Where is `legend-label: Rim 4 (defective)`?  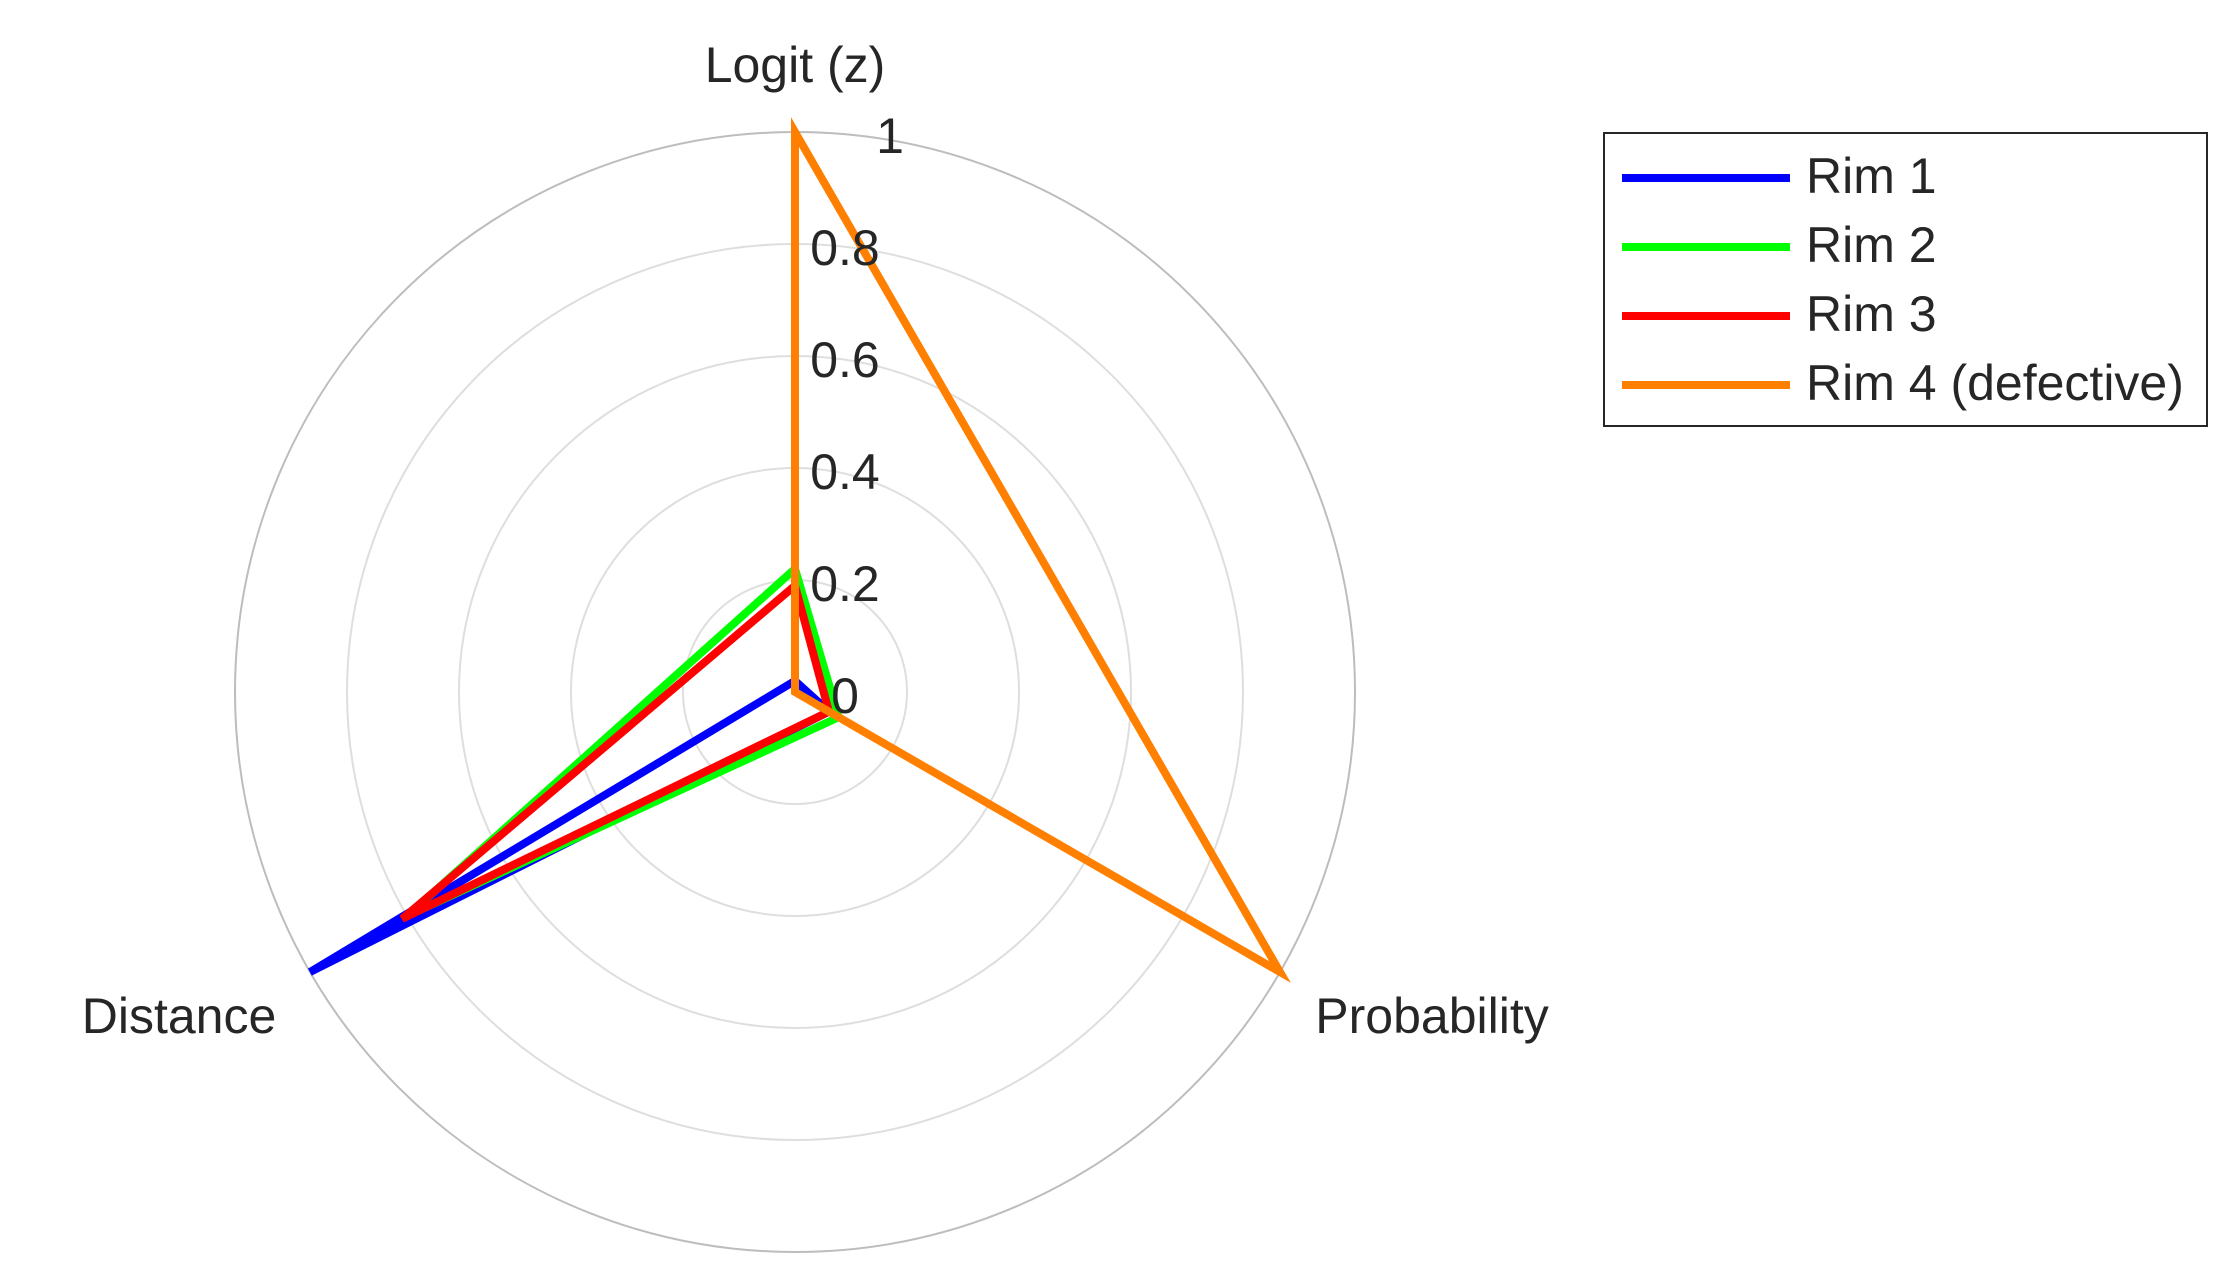 legend-label: Rim 4 (defective) is located at coordinates (1995, 383).